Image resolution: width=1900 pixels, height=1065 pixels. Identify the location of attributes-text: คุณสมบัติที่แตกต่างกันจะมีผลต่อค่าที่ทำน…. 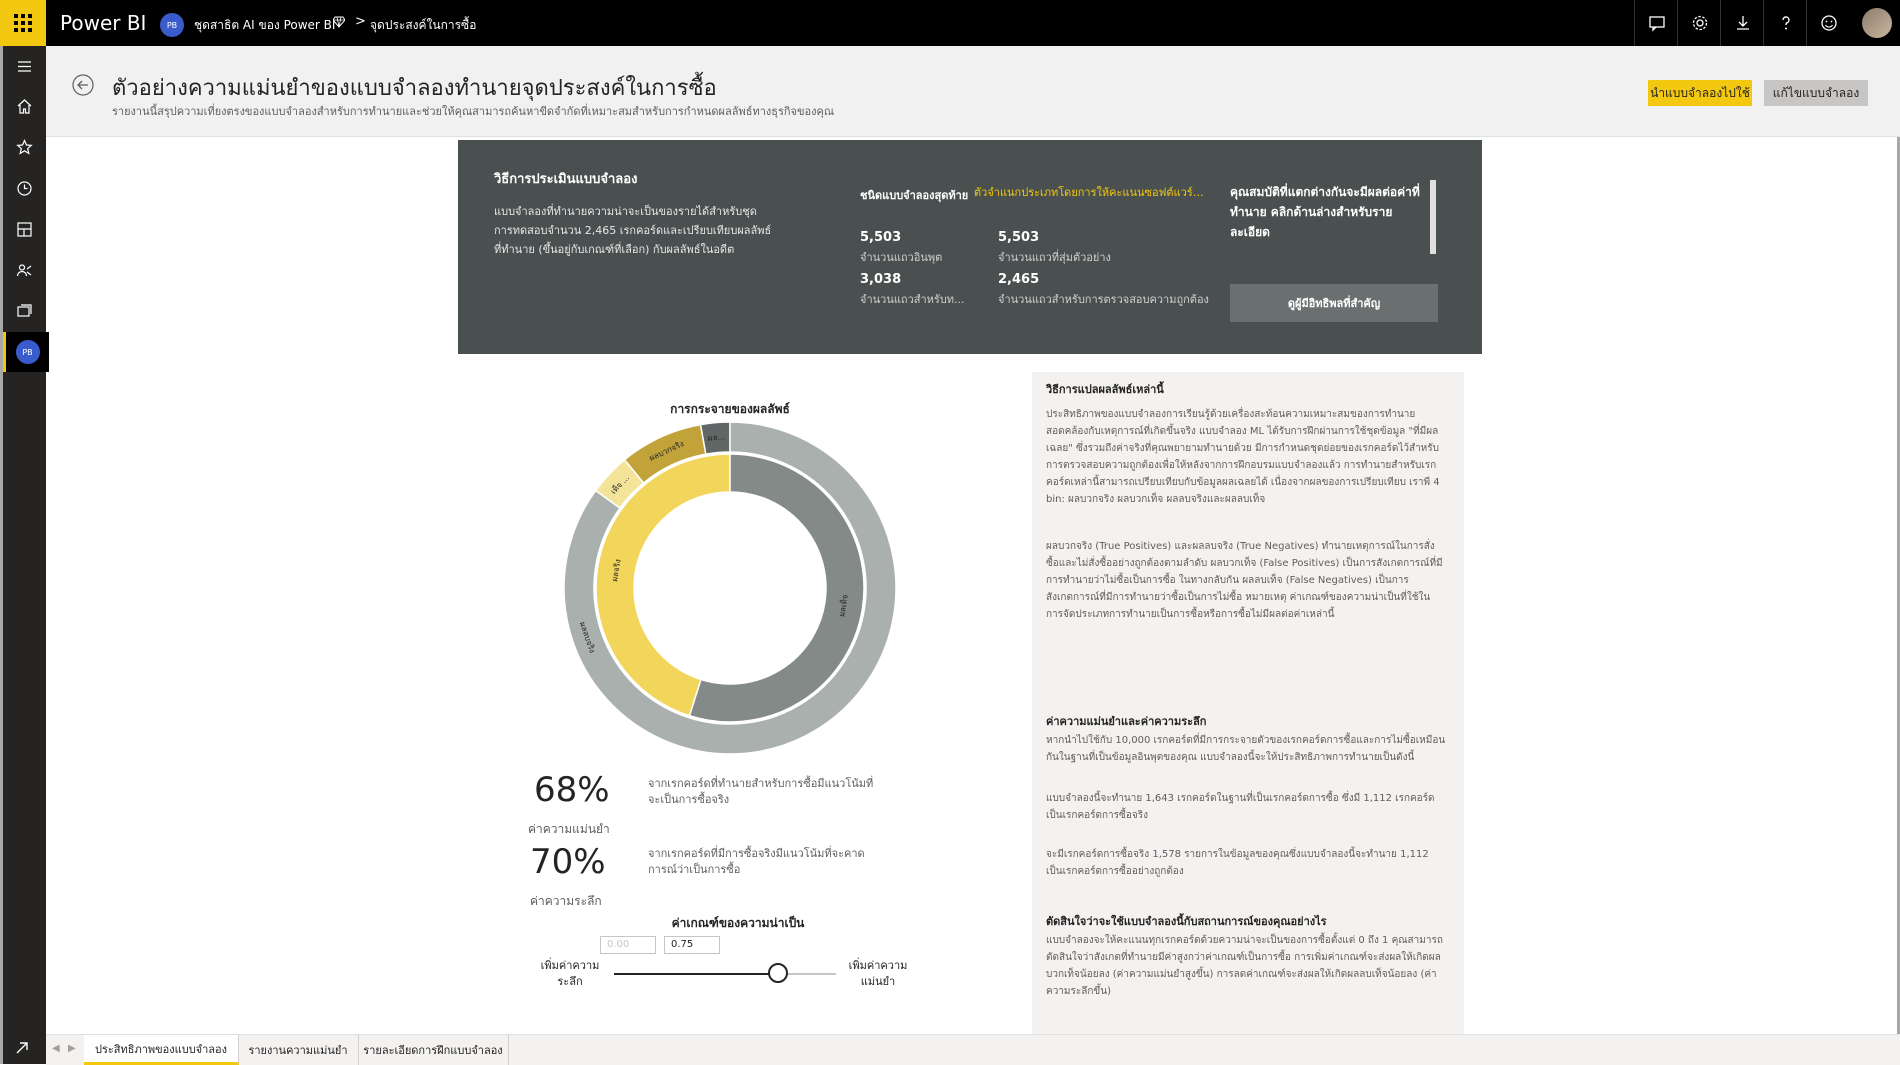
(1325, 212).